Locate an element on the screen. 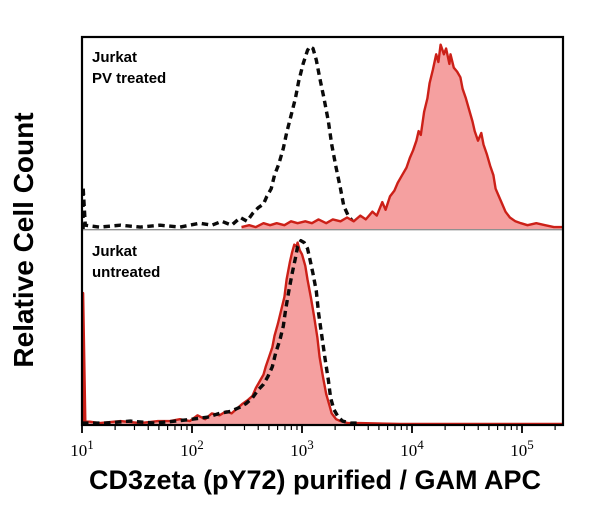 The height and width of the screenshot is (521, 600). svg-text: 10⁴ is located at coordinates (412, 448).